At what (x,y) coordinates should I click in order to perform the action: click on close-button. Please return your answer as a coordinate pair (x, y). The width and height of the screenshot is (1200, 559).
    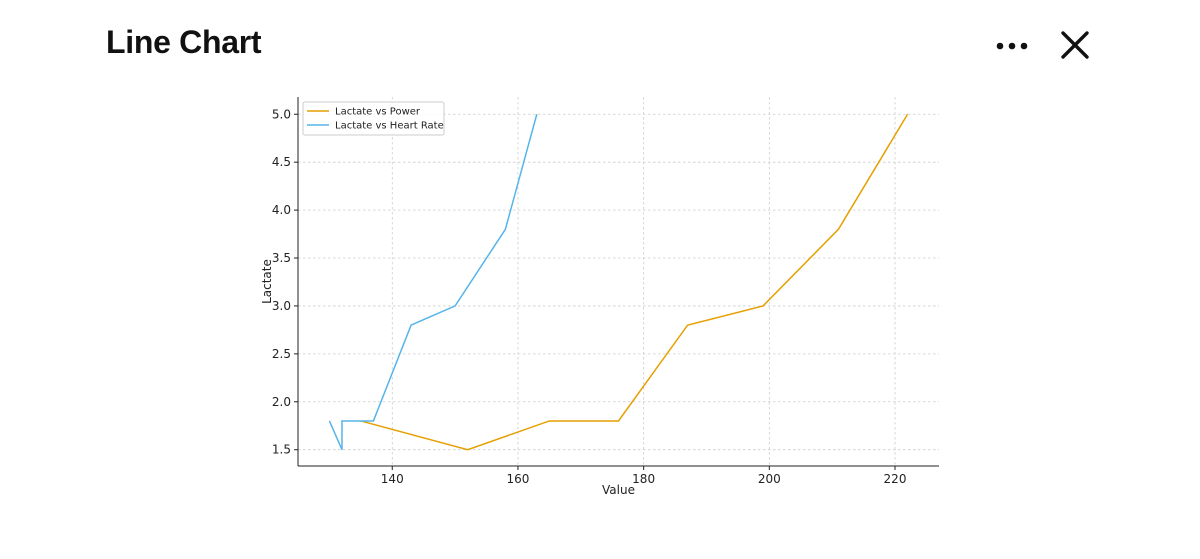
    Looking at the image, I should click on (1075, 45).